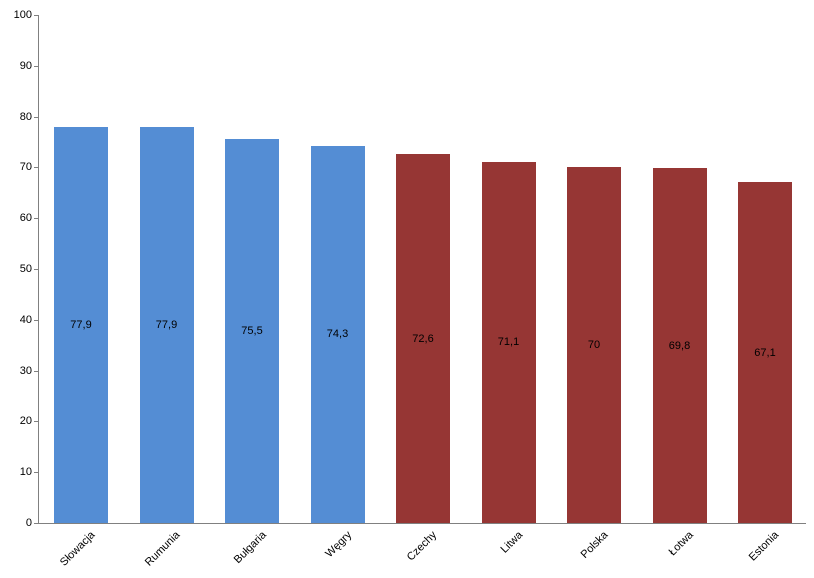 The height and width of the screenshot is (578, 814). Describe the element at coordinates (250, 548) in the screenshot. I see `category-label-Bułgaria: Bułgaria` at that location.